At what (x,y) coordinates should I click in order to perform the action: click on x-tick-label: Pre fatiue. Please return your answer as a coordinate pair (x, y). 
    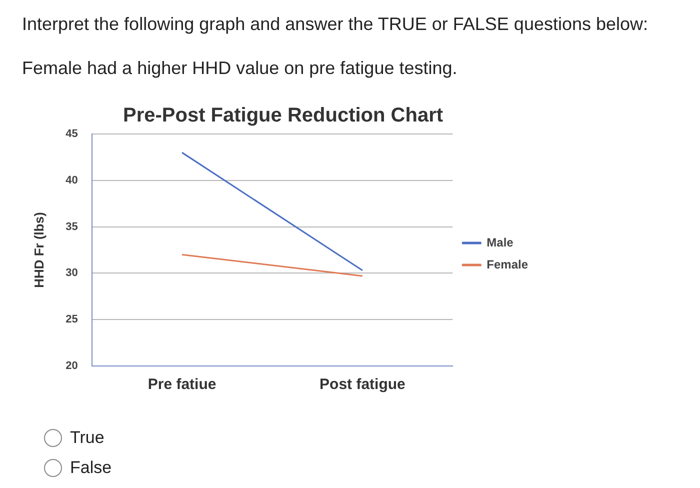
    Looking at the image, I should click on (182, 385).